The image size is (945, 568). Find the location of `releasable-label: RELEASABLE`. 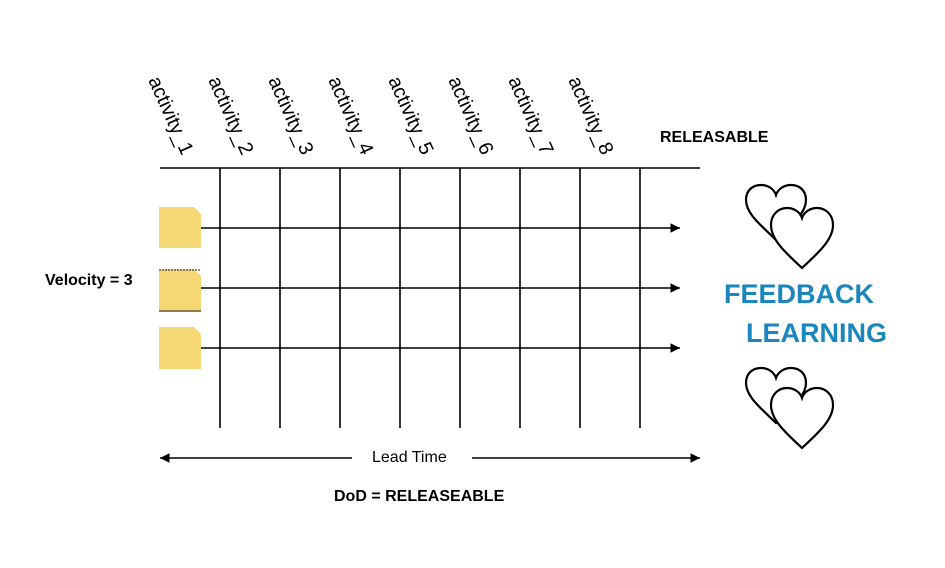

releasable-label: RELEASABLE is located at coordinates (714, 137).